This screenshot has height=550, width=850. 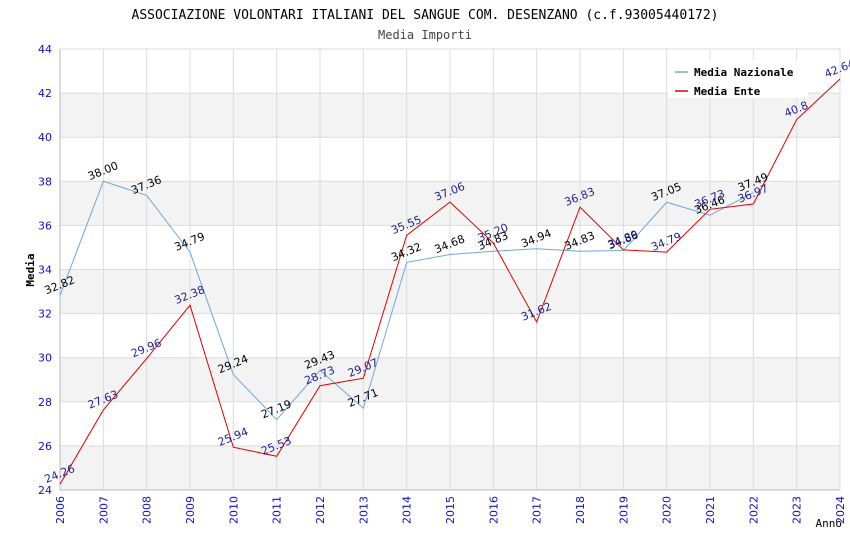 What do you see at coordinates (710, 510) in the screenshot?
I see `x-tick-label: 2021` at bounding box center [710, 510].